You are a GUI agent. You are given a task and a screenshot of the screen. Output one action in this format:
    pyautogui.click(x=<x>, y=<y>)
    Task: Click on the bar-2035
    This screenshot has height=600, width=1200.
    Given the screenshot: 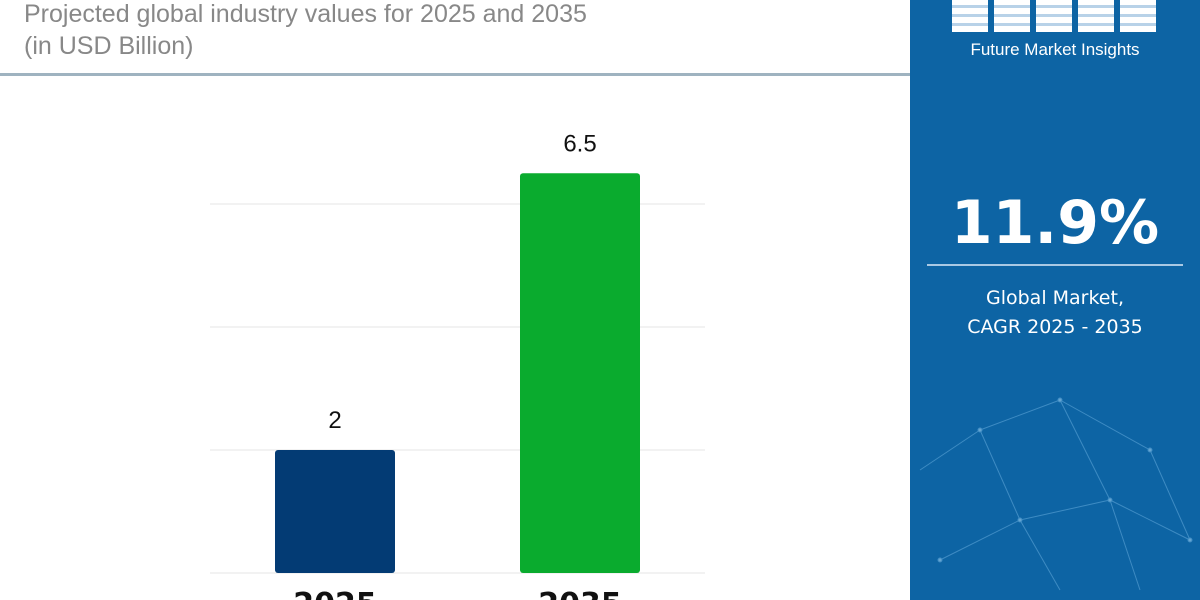 What is the action you would take?
    pyautogui.click(x=580, y=373)
    